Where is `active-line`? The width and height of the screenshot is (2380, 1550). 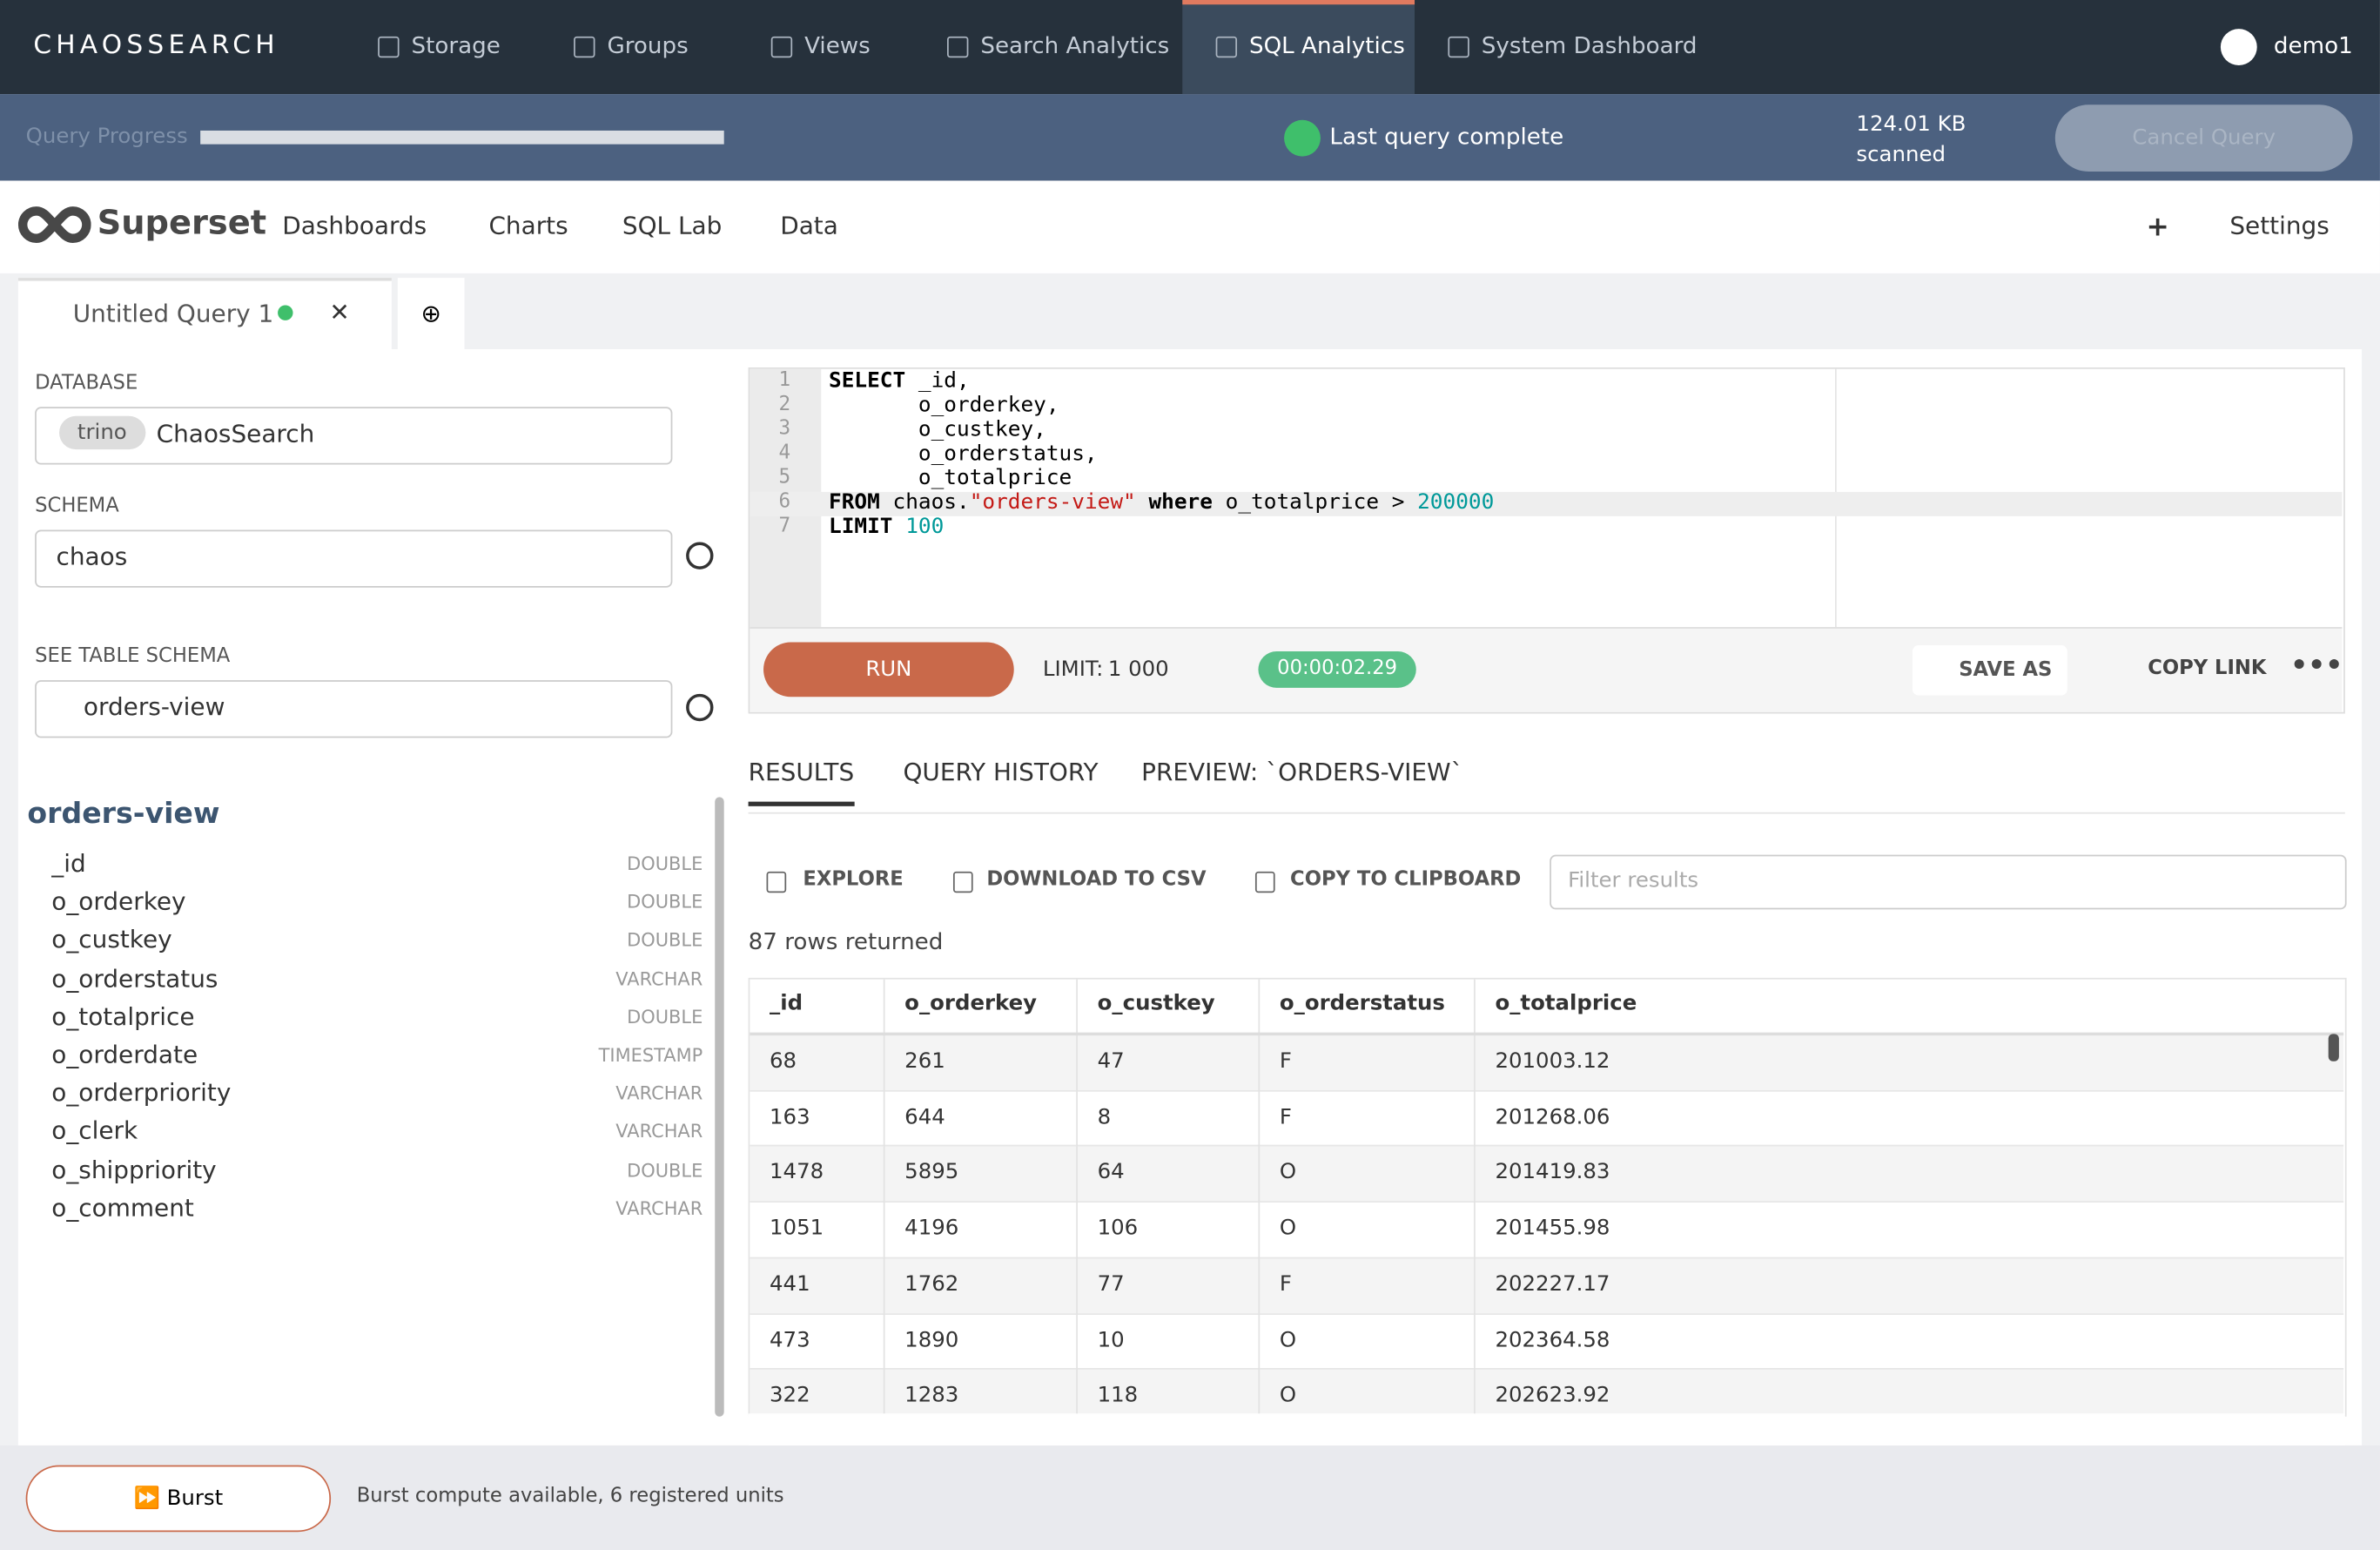 active-line is located at coordinates (1546, 504).